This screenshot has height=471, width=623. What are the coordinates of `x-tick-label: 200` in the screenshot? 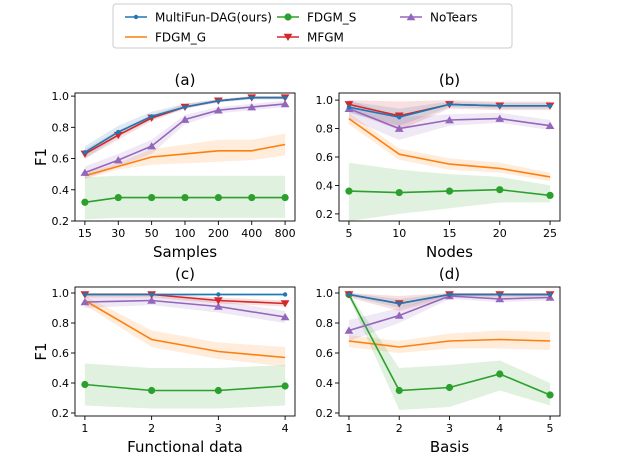 It's located at (218, 233).